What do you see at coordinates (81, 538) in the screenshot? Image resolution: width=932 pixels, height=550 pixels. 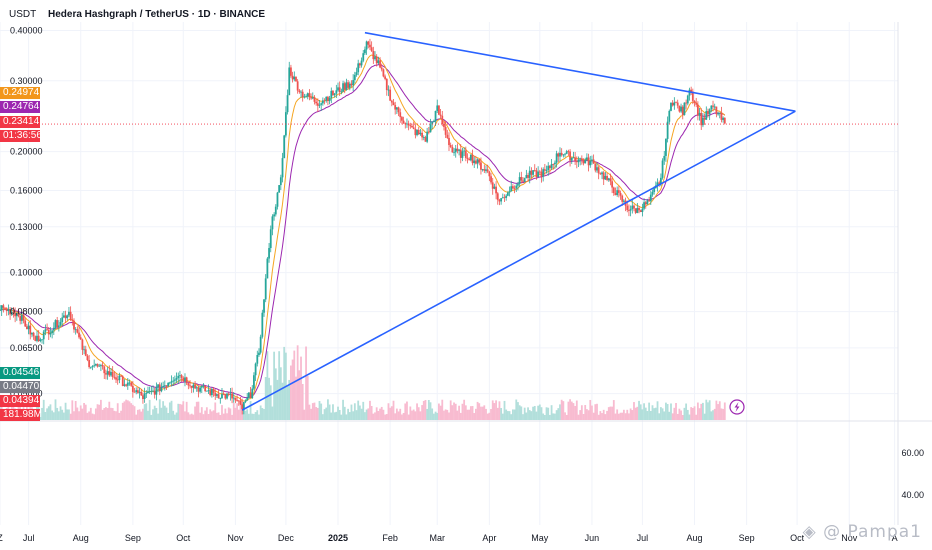 I see `x-tick-label: Aug` at bounding box center [81, 538].